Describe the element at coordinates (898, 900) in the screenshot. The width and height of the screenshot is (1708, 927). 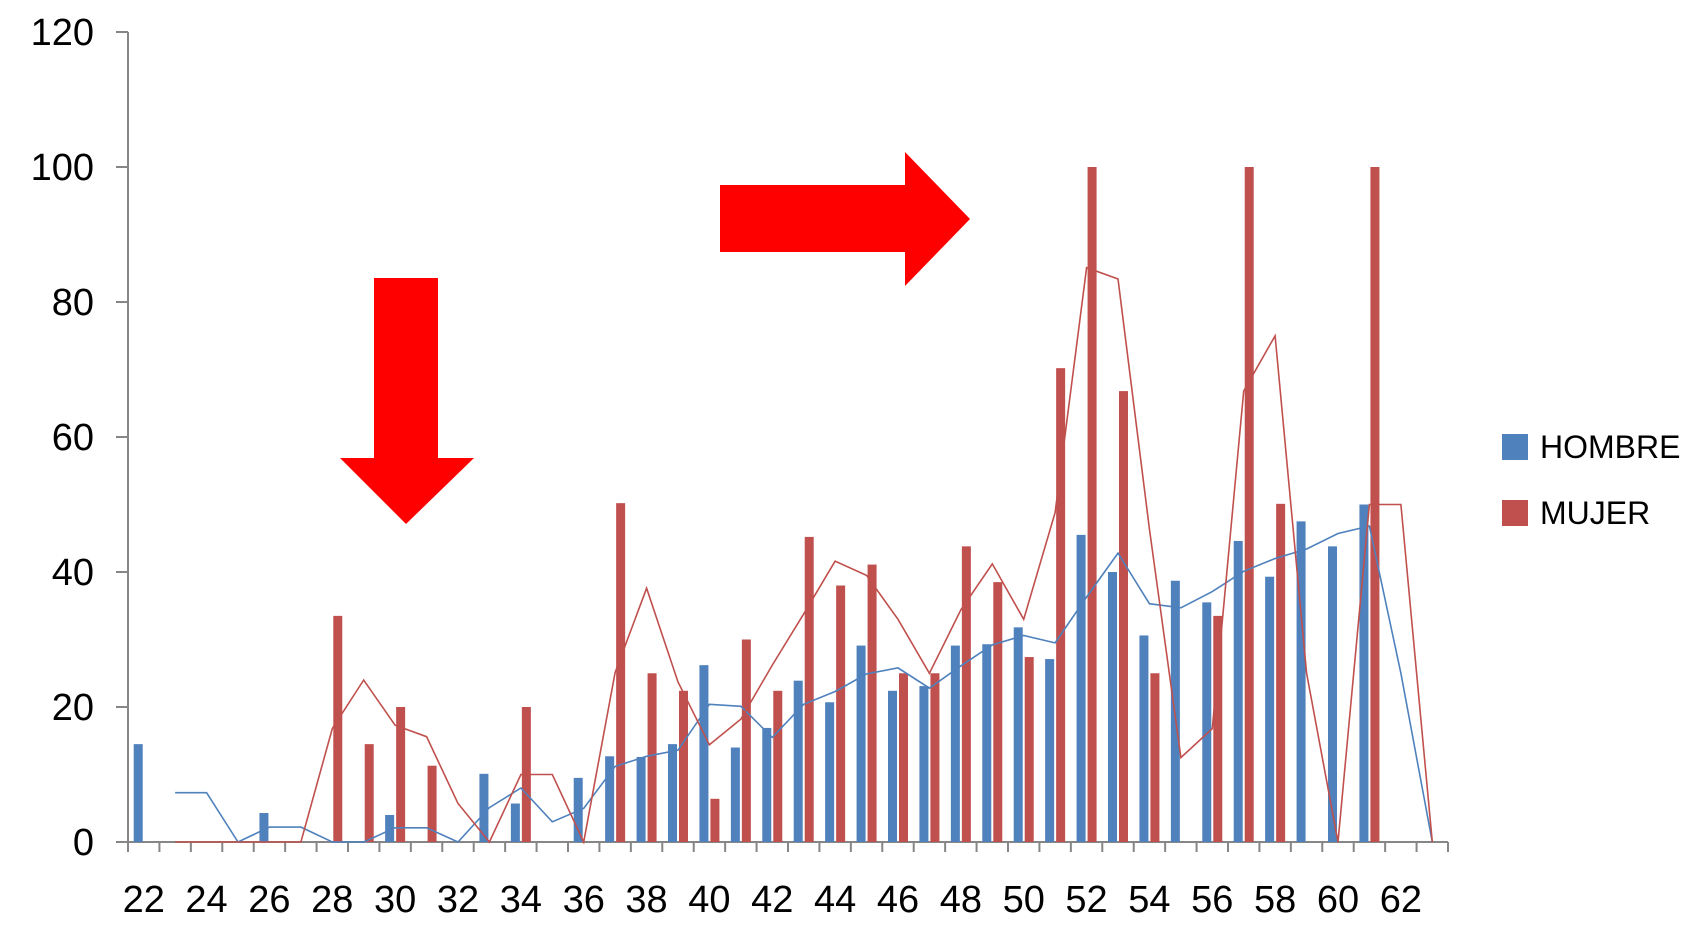
I see `x-tick-label: 46` at that location.